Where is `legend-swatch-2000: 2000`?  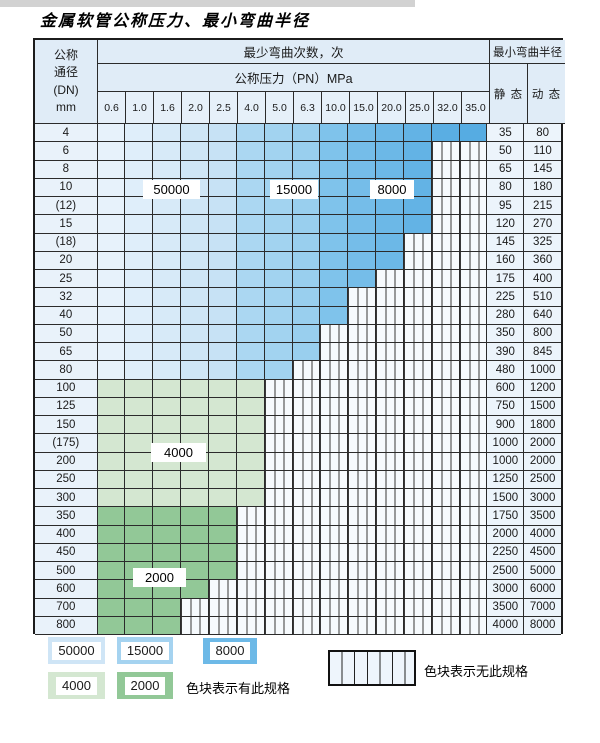 legend-swatch-2000: 2000 is located at coordinates (145, 685).